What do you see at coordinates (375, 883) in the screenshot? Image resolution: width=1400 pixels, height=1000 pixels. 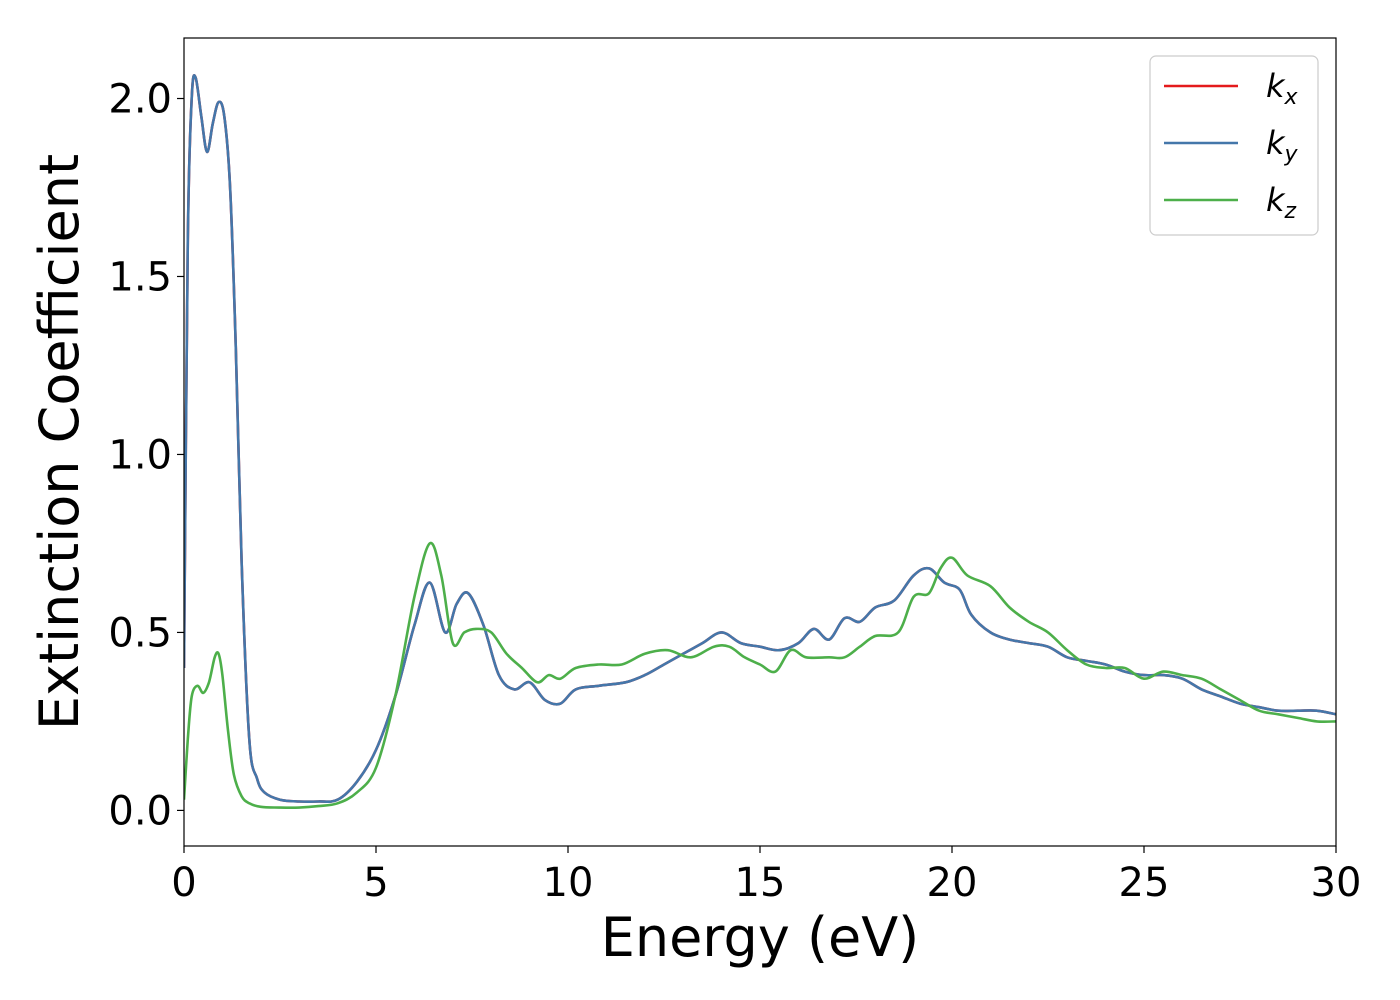 I see `x-tick-label: 5` at bounding box center [375, 883].